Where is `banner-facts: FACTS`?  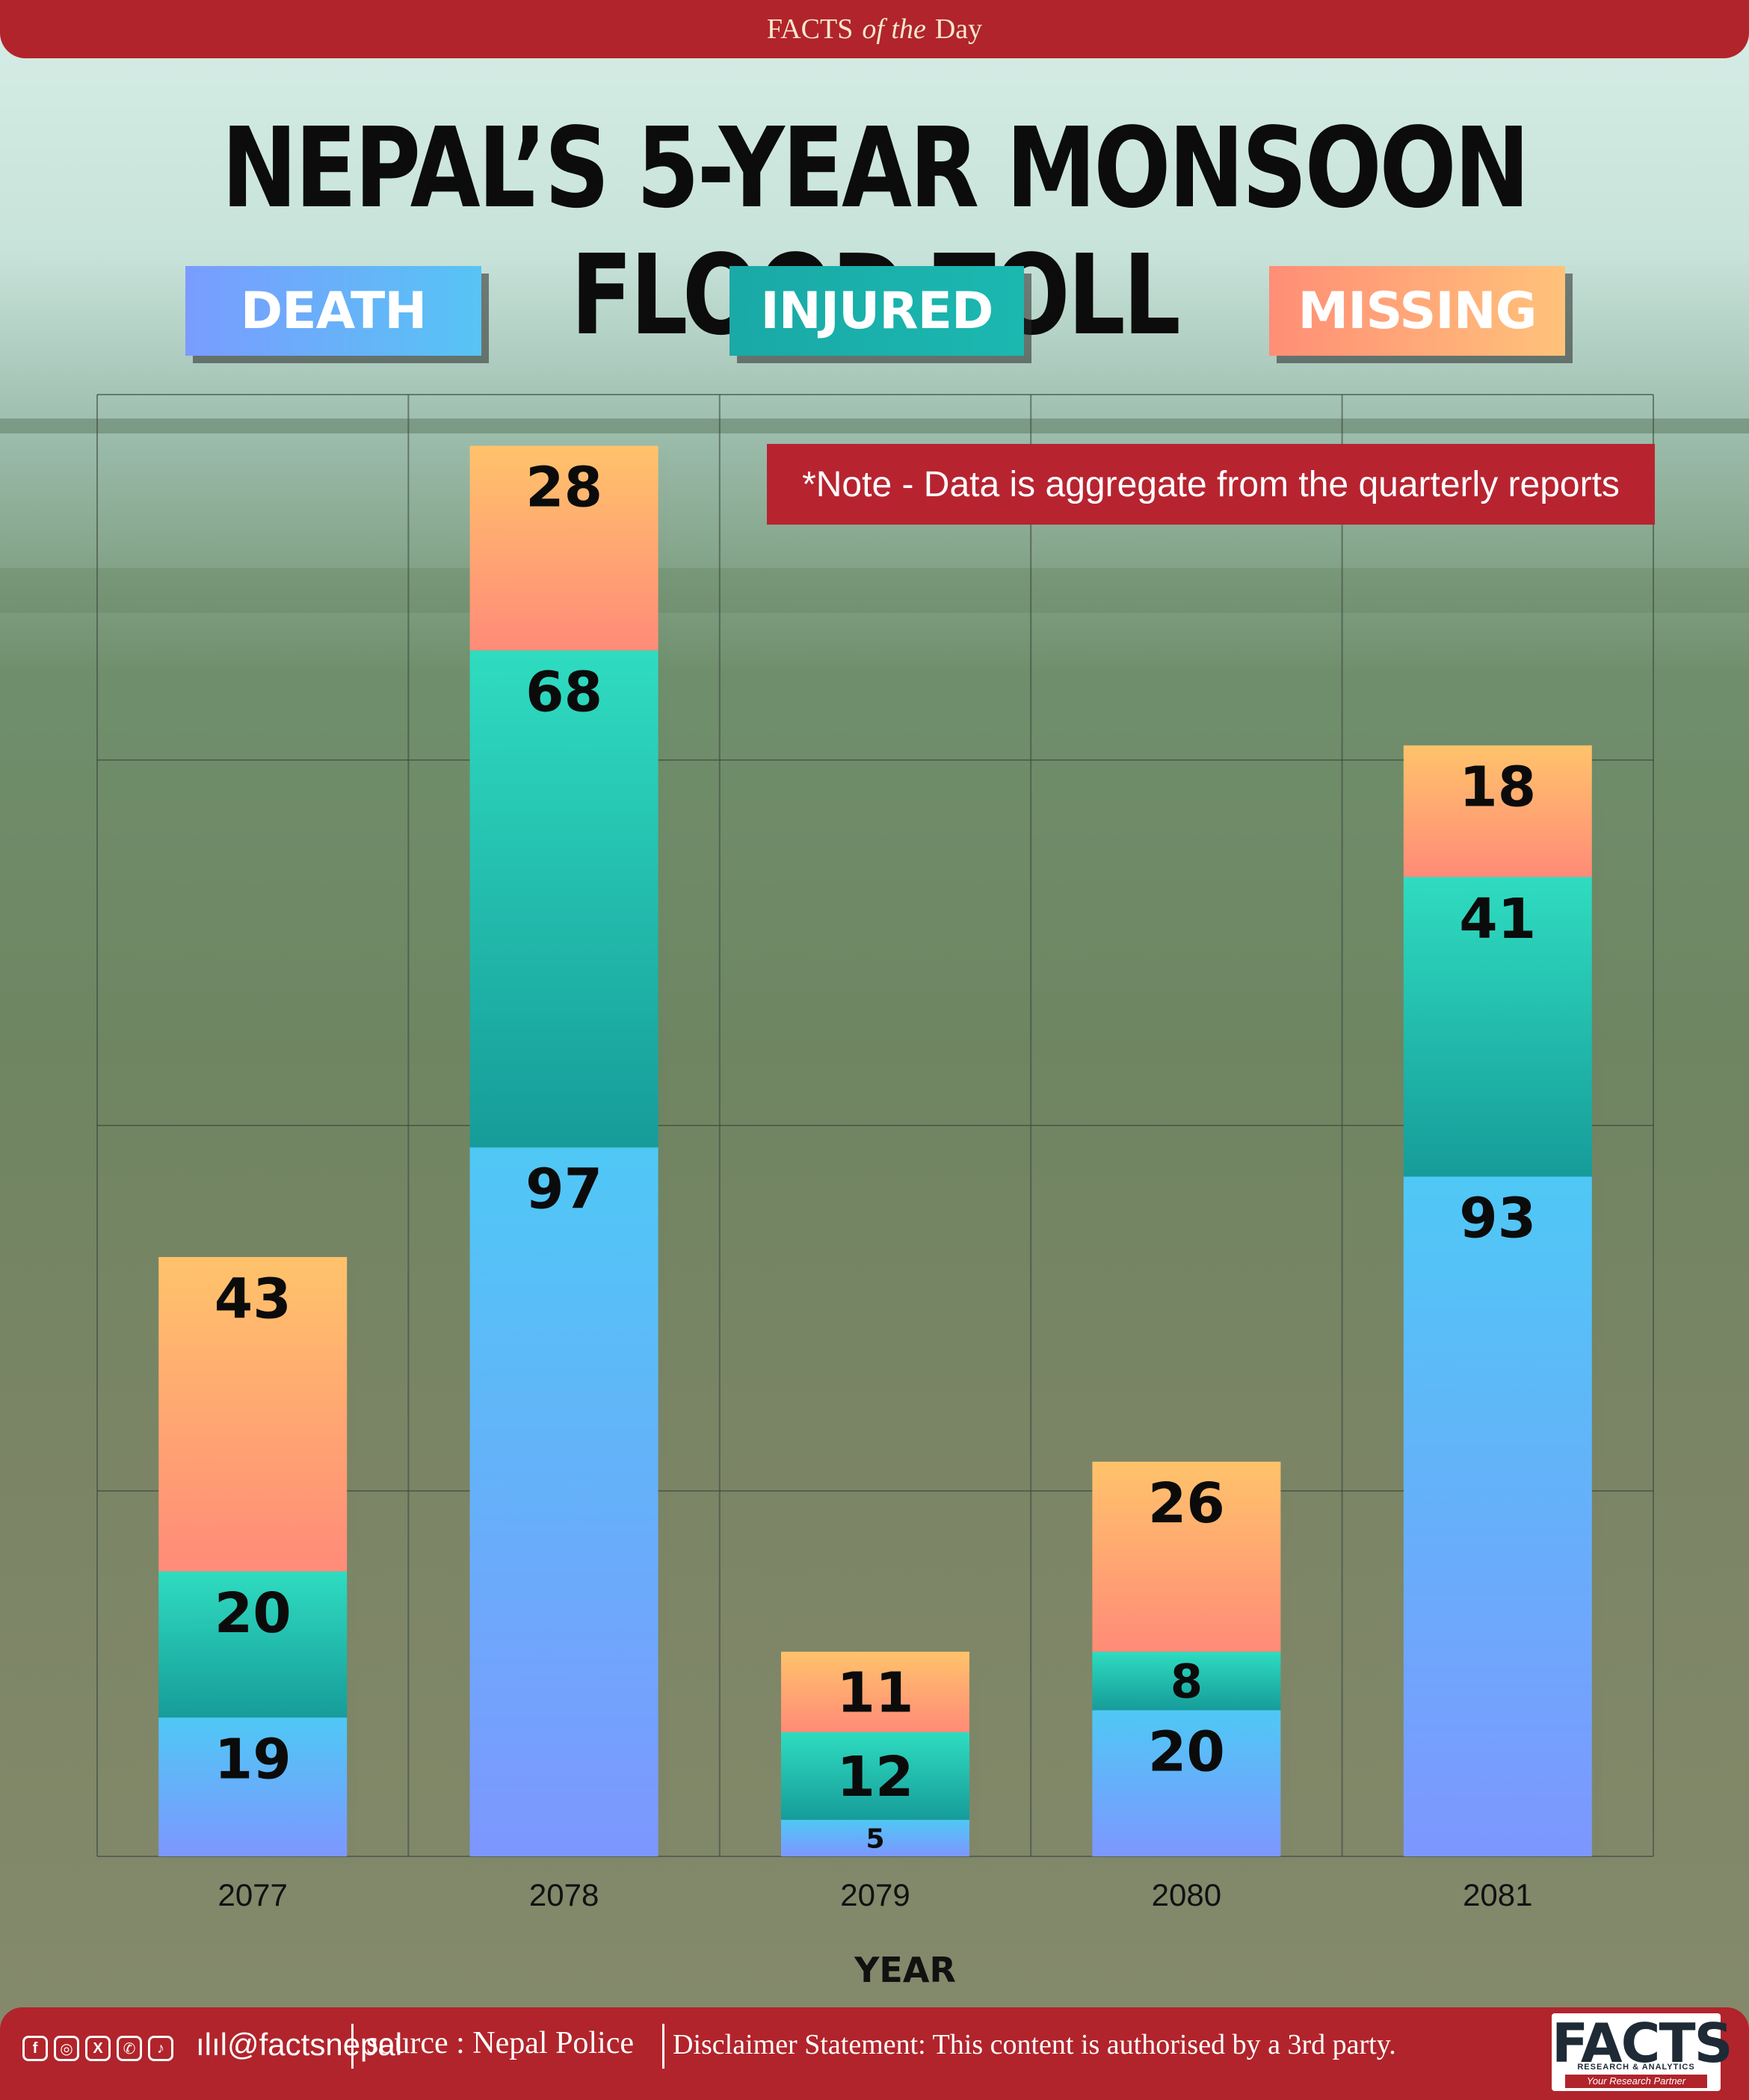
banner-facts: FACTS is located at coordinates (810, 29).